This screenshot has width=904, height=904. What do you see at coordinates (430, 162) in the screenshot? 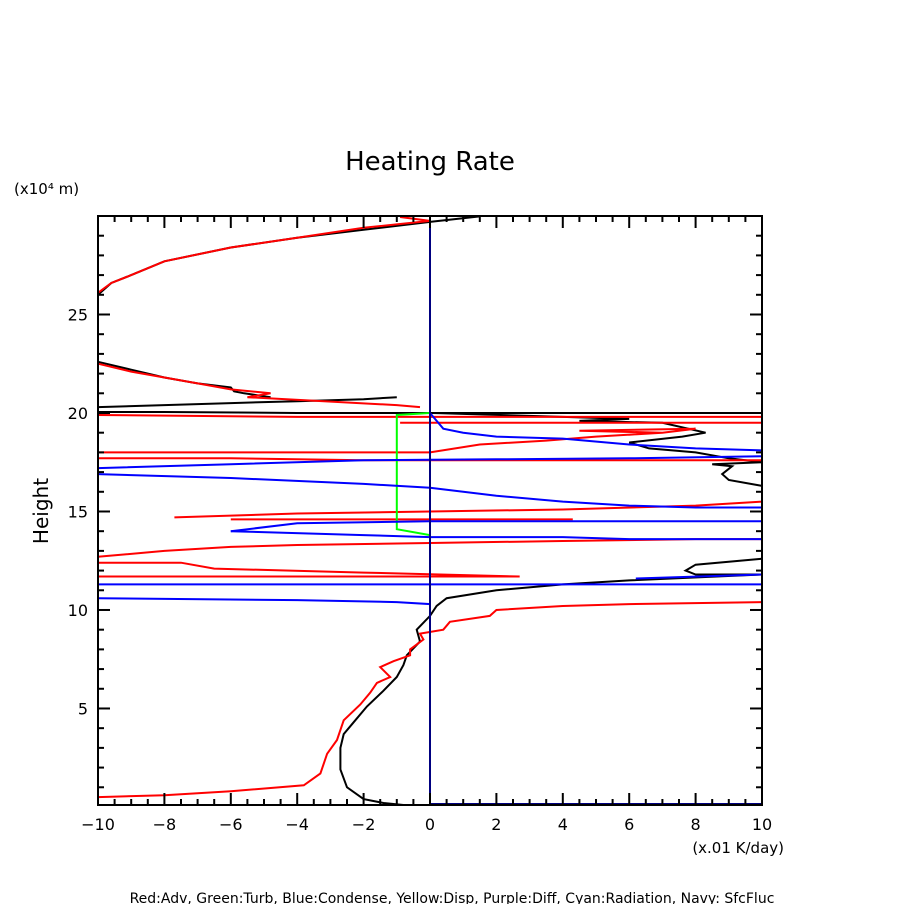
I see `chart-title: Heating Rate` at bounding box center [430, 162].